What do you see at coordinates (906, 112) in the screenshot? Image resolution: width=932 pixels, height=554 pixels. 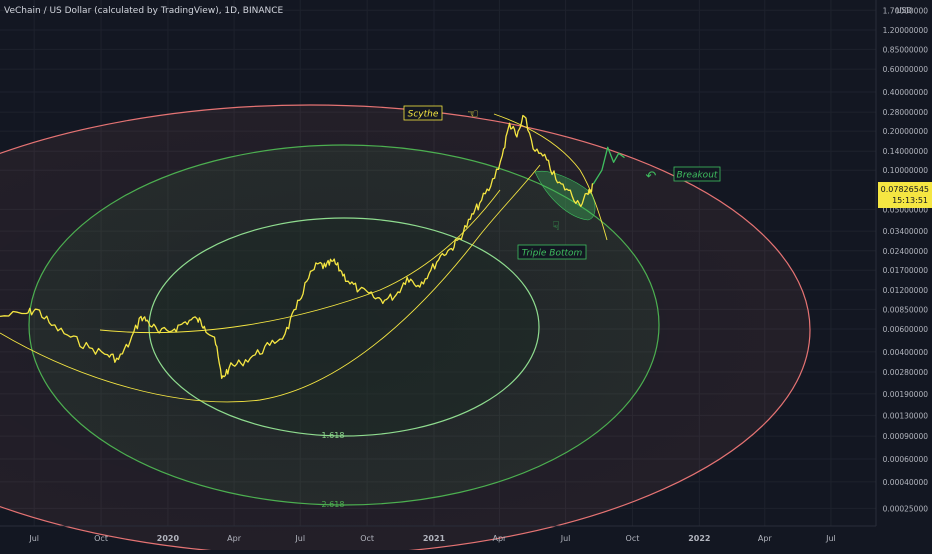 I see `price-tick-label: 0.28000000` at bounding box center [906, 112].